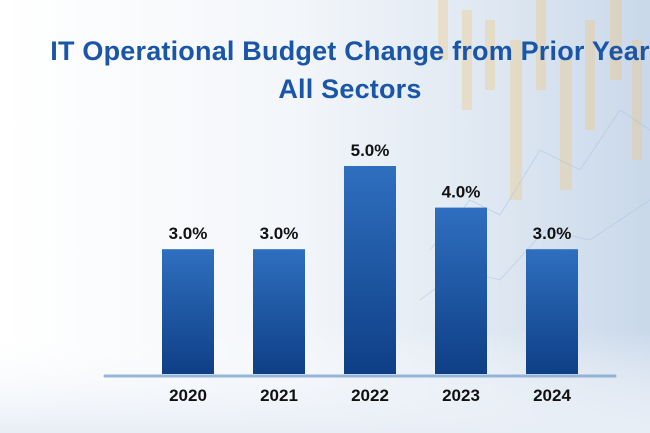 This screenshot has width=650, height=433. Describe the element at coordinates (279, 311) in the screenshot. I see `bar-2021` at that location.